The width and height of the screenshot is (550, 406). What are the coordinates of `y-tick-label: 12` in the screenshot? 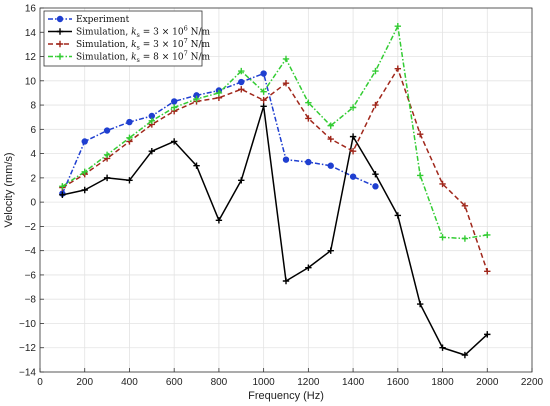 It's located at (31, 57).